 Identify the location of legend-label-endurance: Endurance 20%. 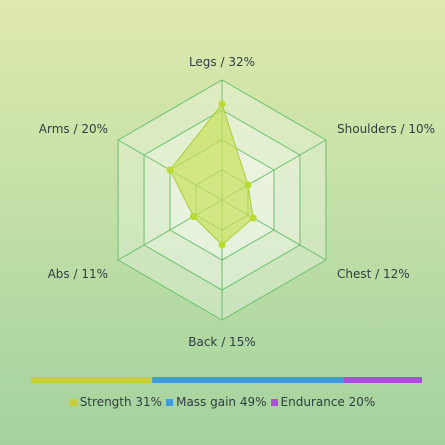
(328, 402).